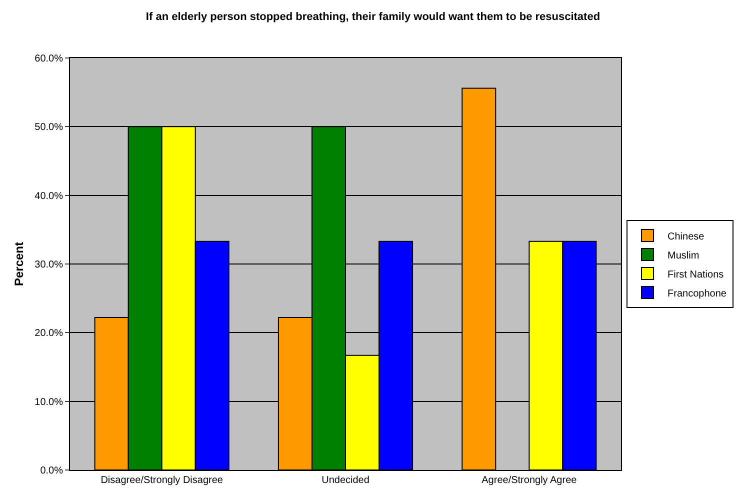 This screenshot has width=746, height=500. What do you see at coordinates (49, 265) in the screenshot?
I see `y-tick-label: 30.0%` at bounding box center [49, 265].